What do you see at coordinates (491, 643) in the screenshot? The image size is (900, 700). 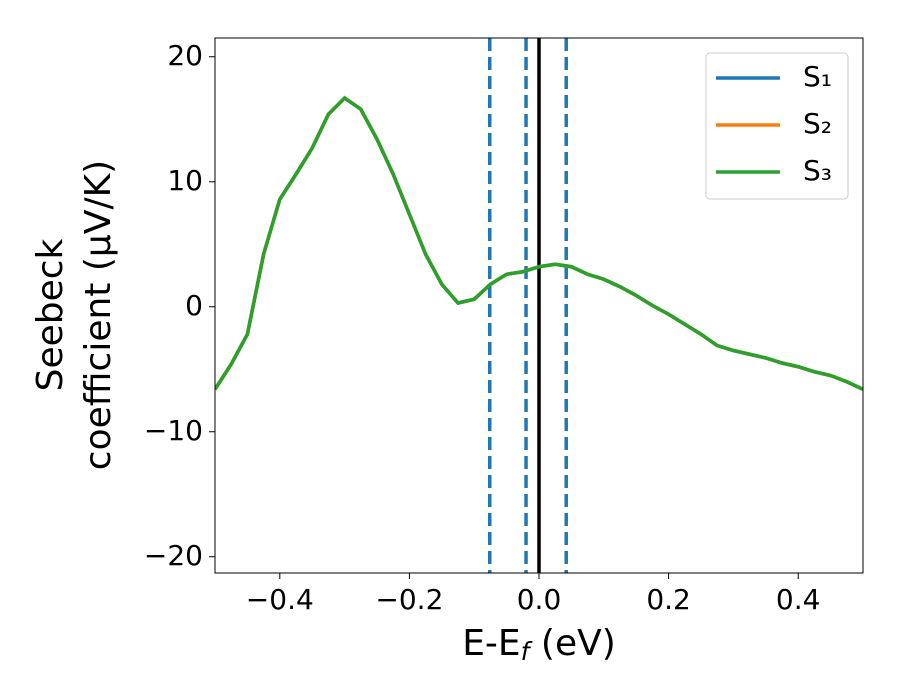 I see `x-label-main: E-E` at bounding box center [491, 643].